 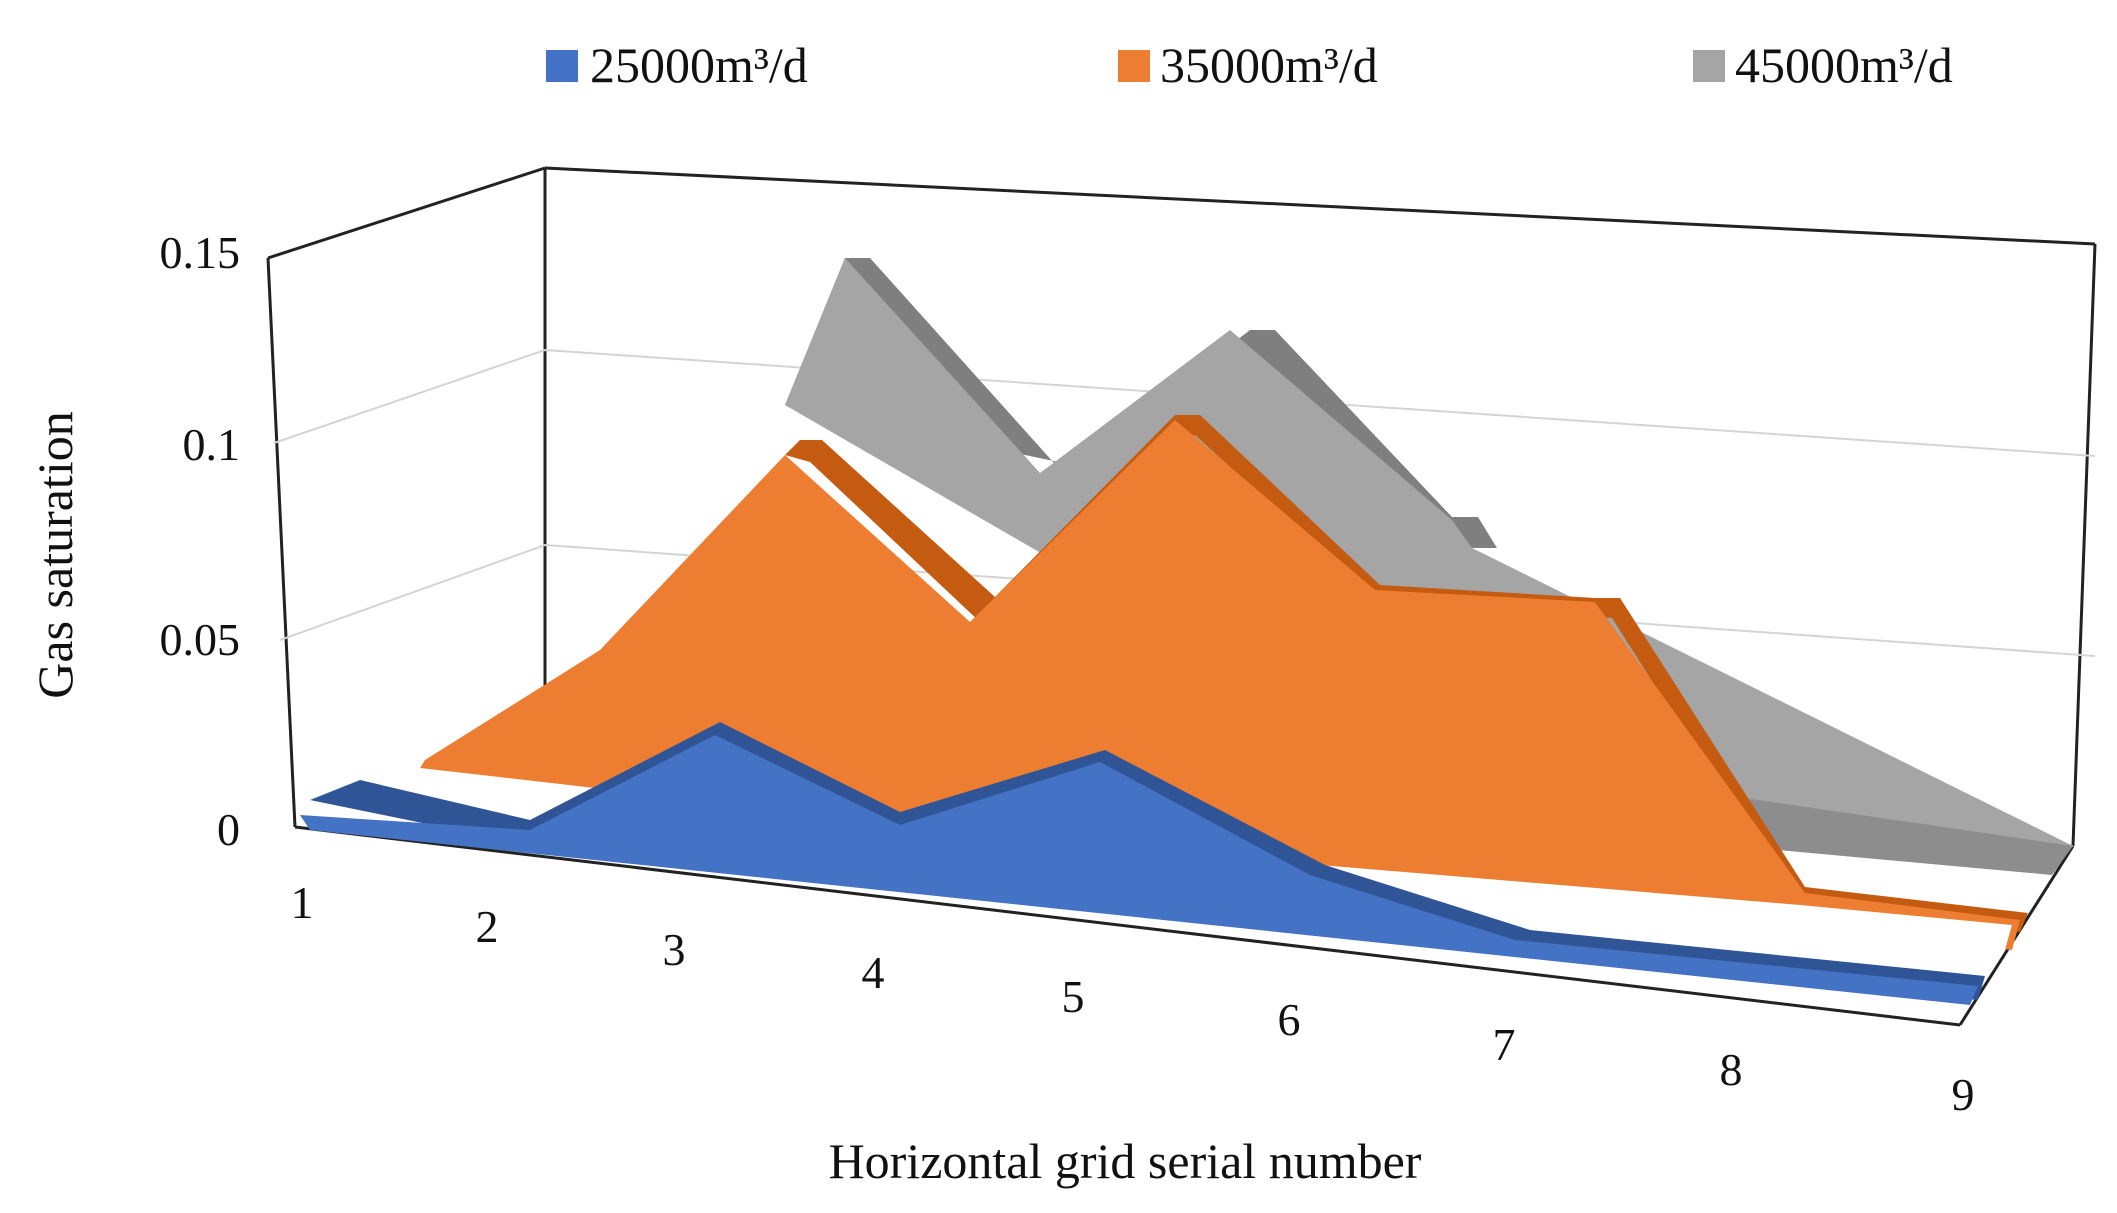 What do you see at coordinates (1881, 832) in the screenshot?
I see `series-area-3-floor` at bounding box center [1881, 832].